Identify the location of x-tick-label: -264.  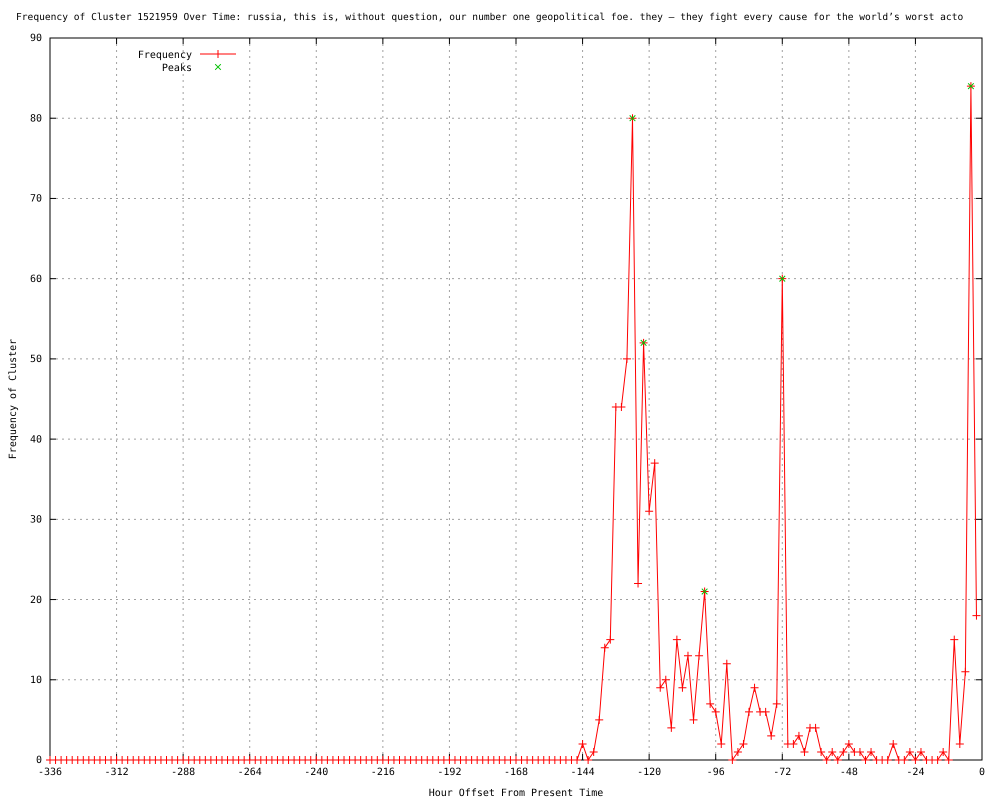
(250, 772).